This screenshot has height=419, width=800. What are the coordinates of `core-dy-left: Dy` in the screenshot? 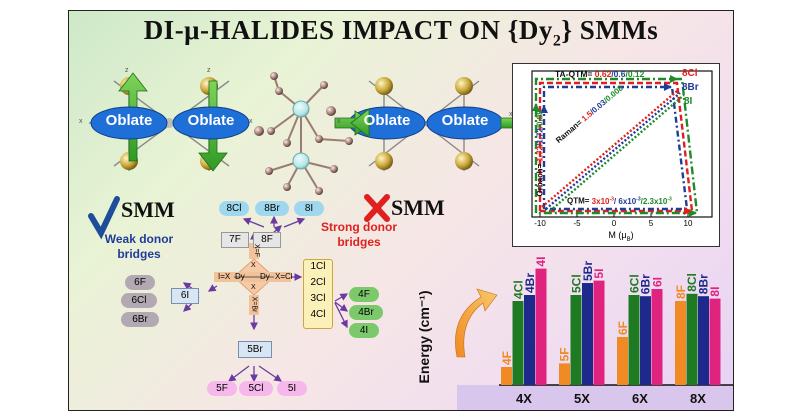 It's located at (240, 276).